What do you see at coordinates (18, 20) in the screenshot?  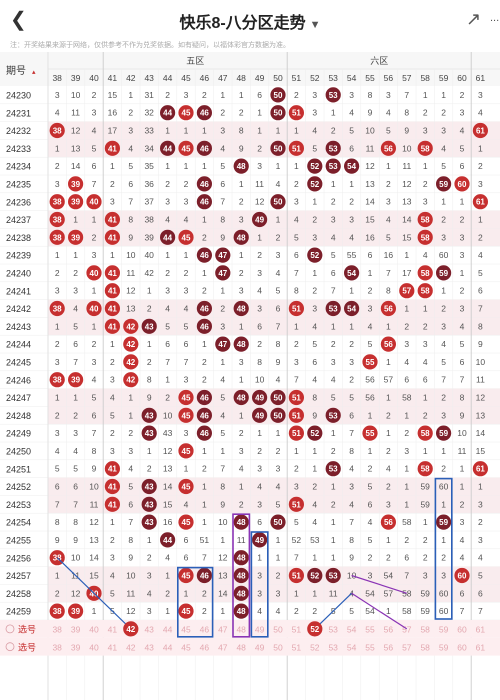 I see `back-icon: ❮` at bounding box center [18, 20].